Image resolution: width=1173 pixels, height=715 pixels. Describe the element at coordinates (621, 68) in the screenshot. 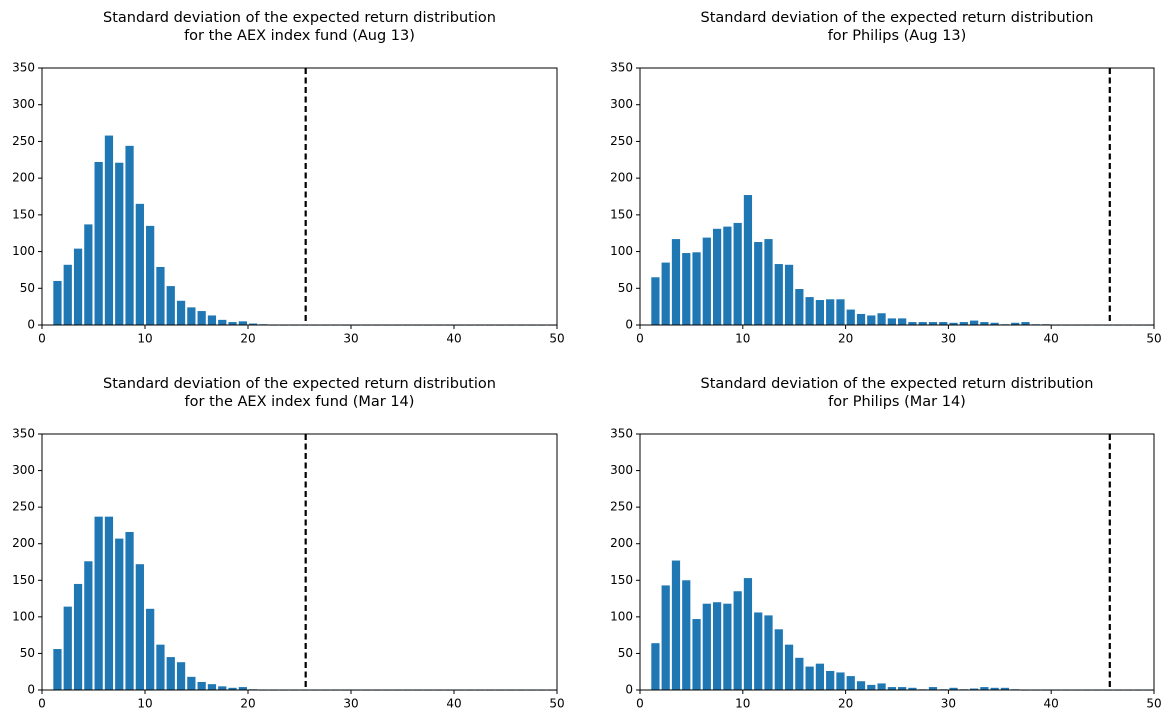

I see `y-tick-label: 350` at that location.